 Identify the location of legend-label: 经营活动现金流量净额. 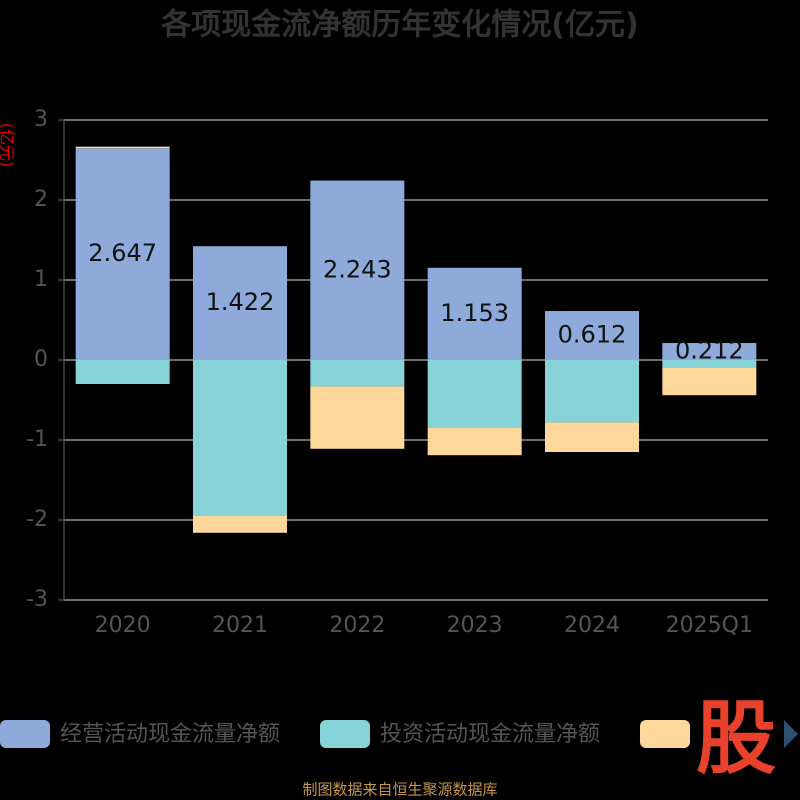
(170, 734).